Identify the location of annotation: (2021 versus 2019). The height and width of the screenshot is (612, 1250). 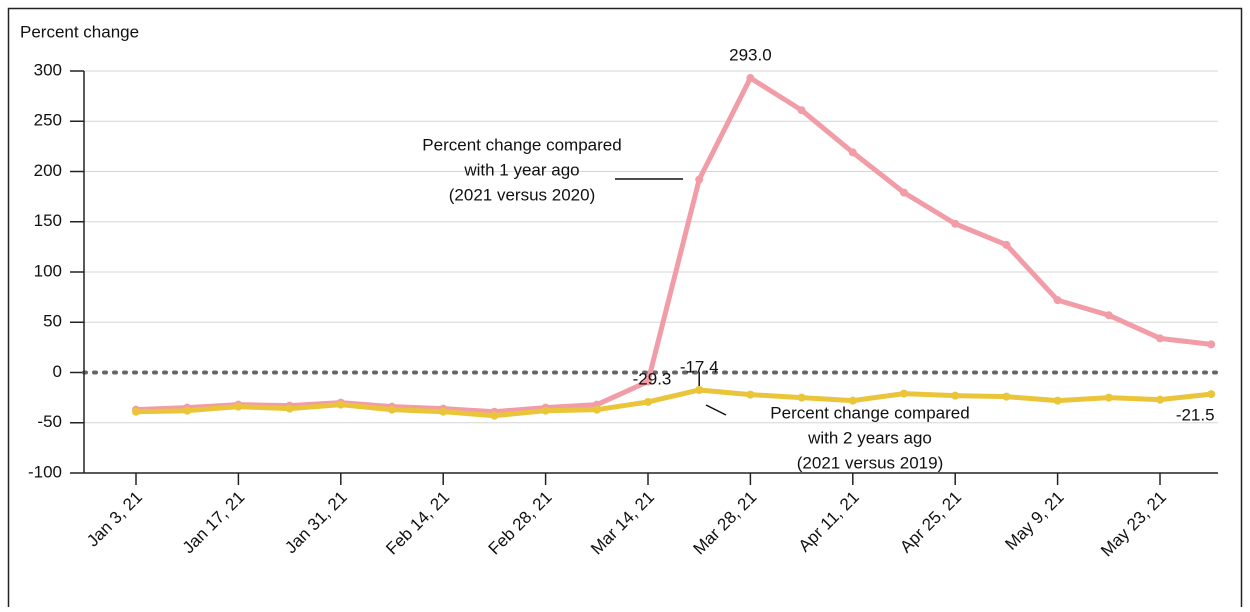
(870, 462).